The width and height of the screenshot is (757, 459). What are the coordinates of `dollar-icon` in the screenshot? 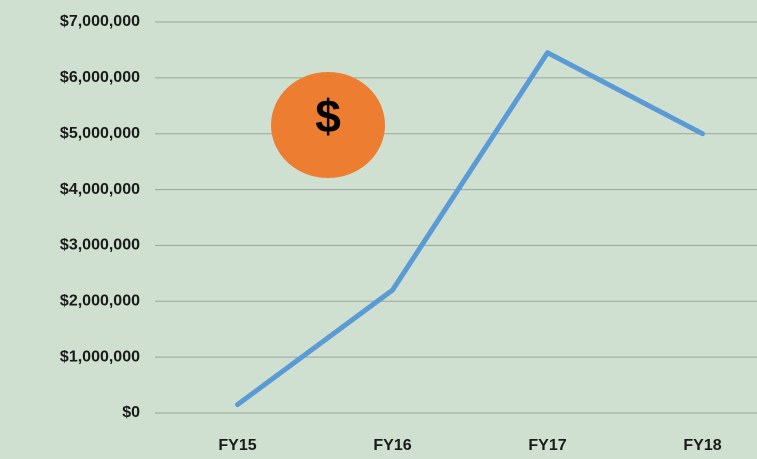 It's located at (328, 125).